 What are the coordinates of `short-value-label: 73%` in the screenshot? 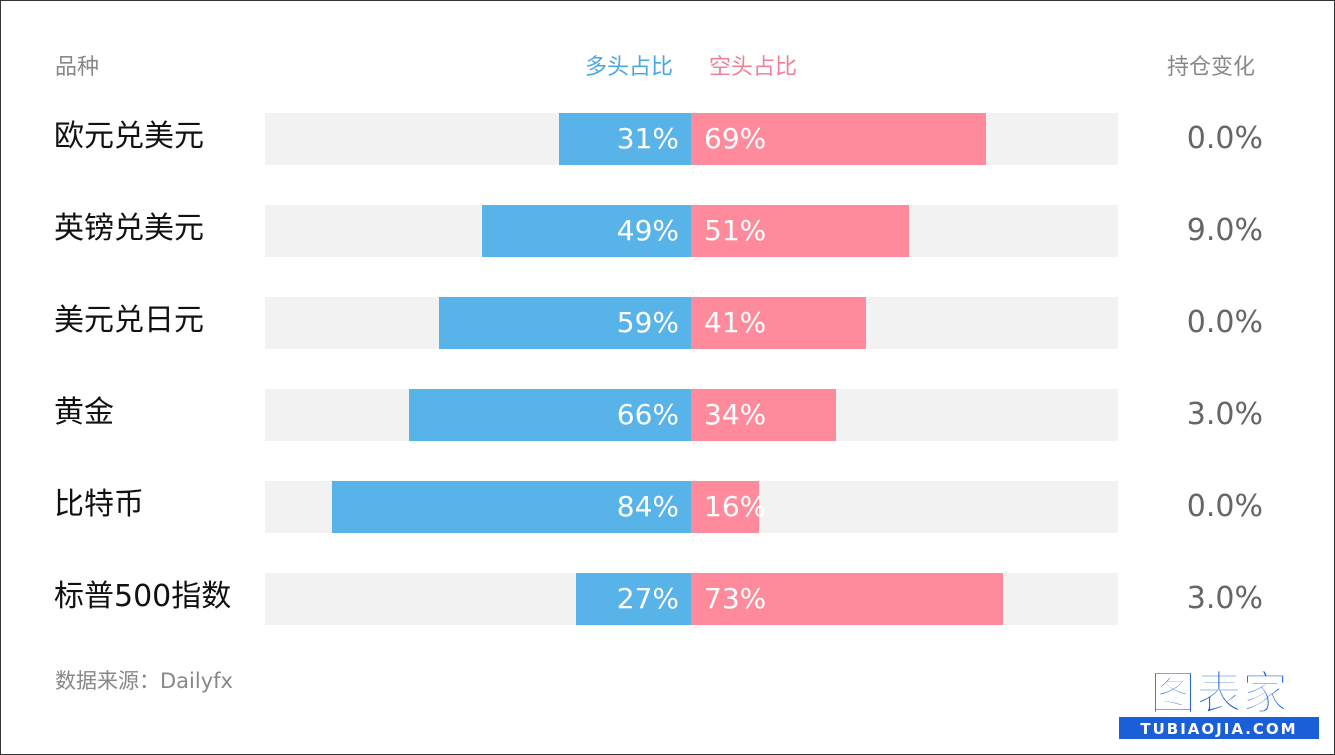 It's located at (735, 598).